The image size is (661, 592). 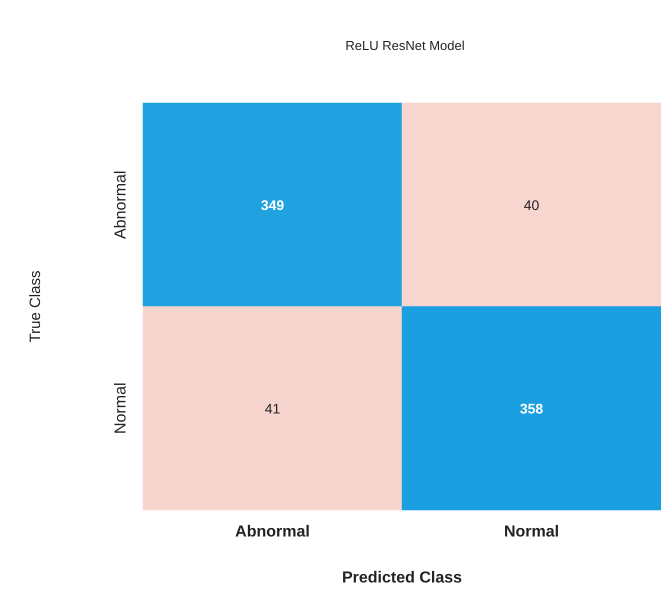 What do you see at coordinates (402, 578) in the screenshot?
I see `x-axis-title: Predicted Class` at bounding box center [402, 578].